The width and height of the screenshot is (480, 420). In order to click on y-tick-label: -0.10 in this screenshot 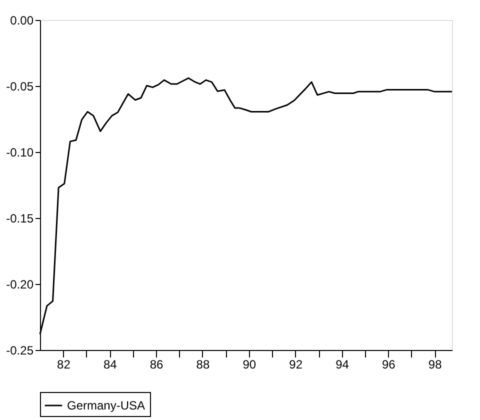, I will do `click(20, 153)`.